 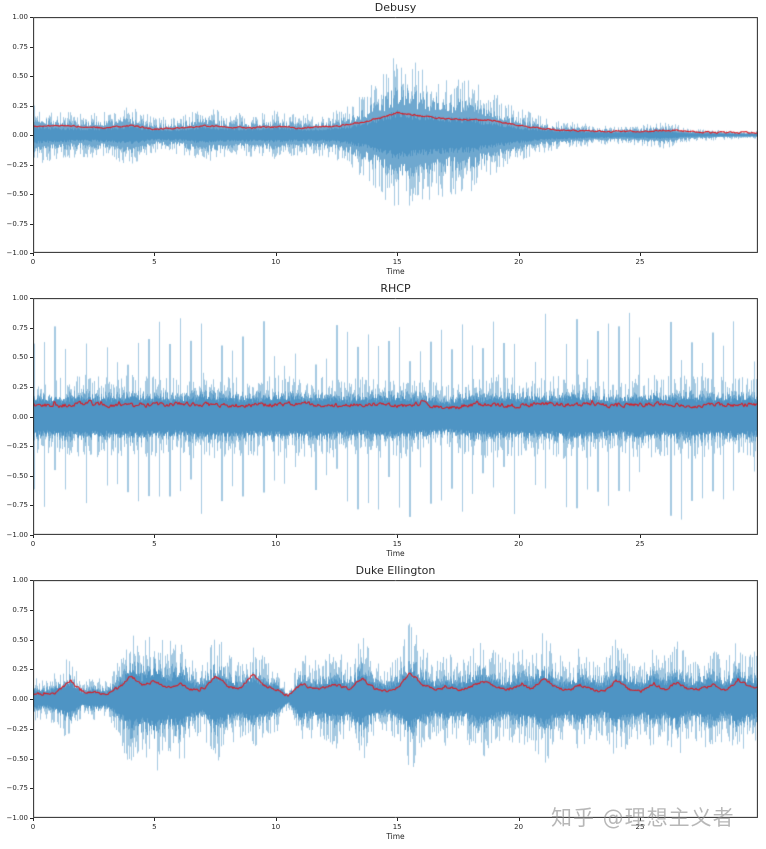 I want to click on watermark: 知乎 @理想主义者, so click(x=643, y=818).